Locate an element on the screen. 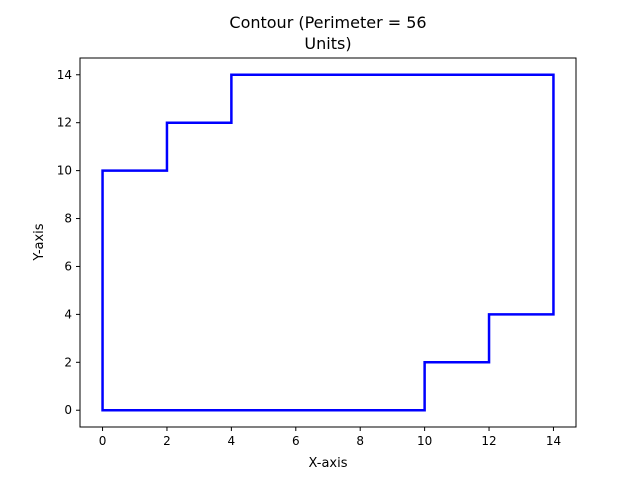 This screenshot has width=640, height=480. y-tick-label: 10 is located at coordinates (64, 171).